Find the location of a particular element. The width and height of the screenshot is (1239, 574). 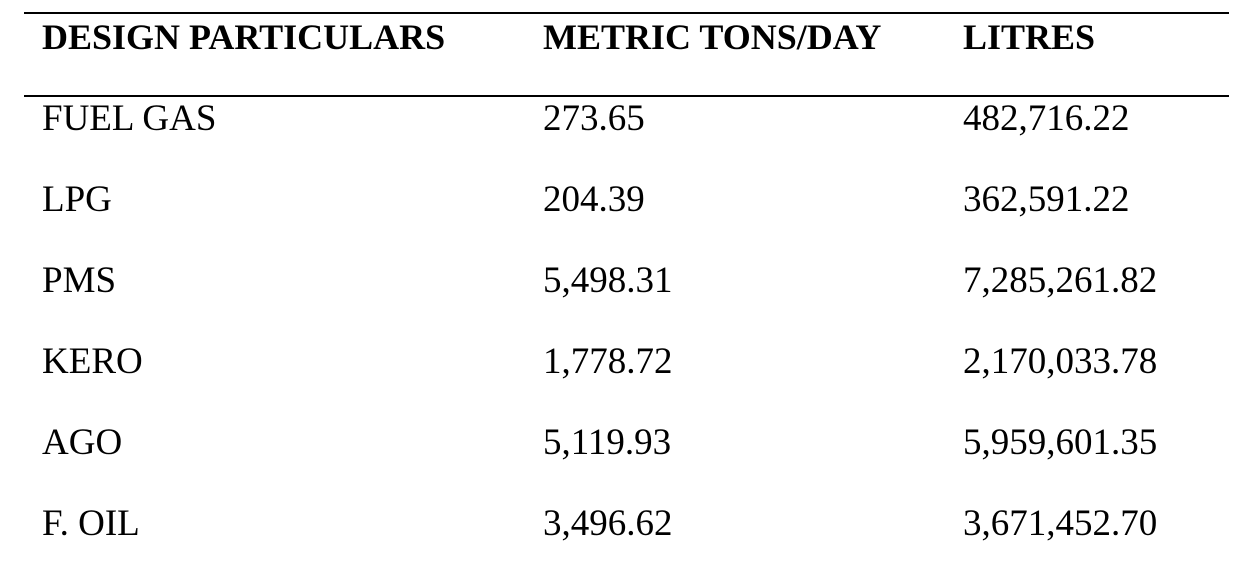

table-row: KERO 1,778.72 2,170,033.78 is located at coordinates (619, 362).